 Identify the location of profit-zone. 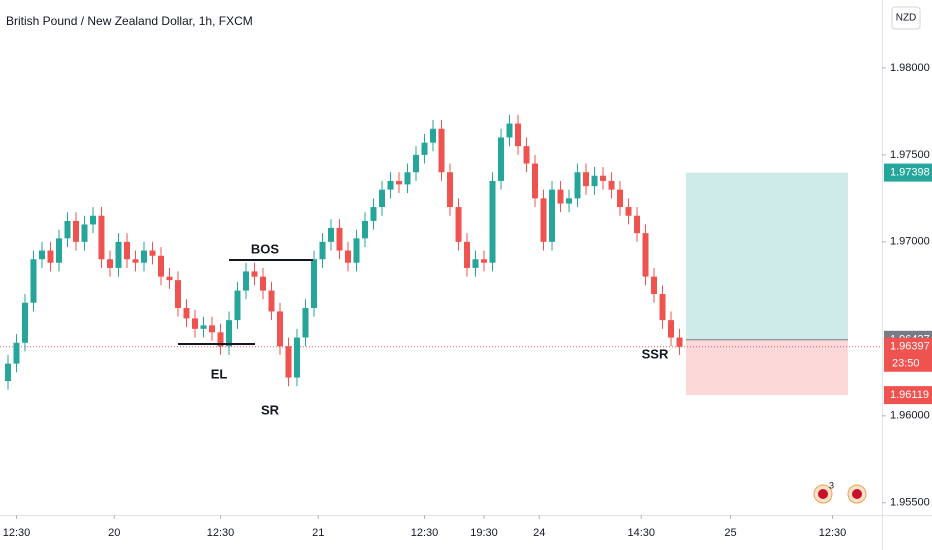
(767, 256).